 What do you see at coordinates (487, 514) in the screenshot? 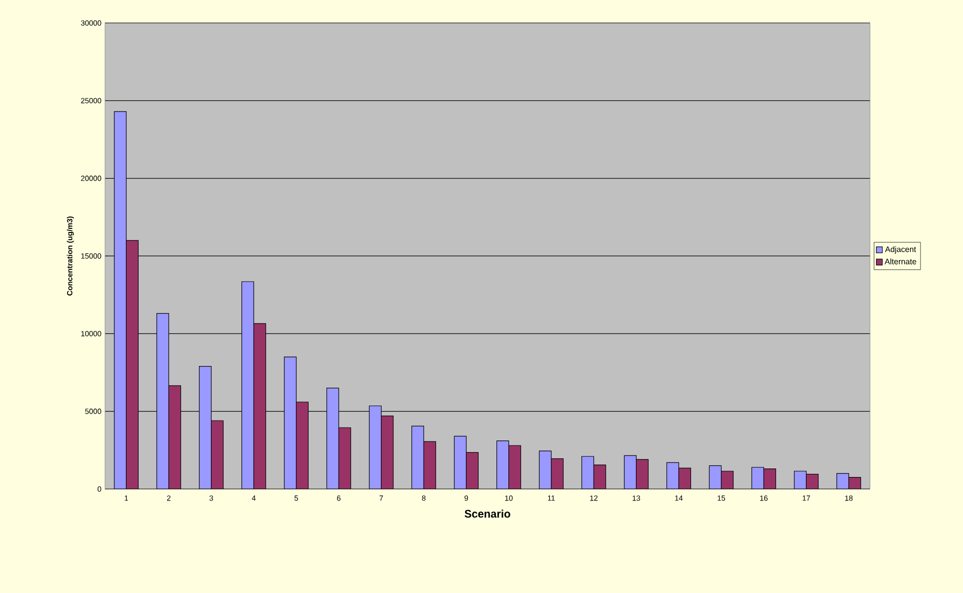
I see `x-axis-title: Scenario` at bounding box center [487, 514].